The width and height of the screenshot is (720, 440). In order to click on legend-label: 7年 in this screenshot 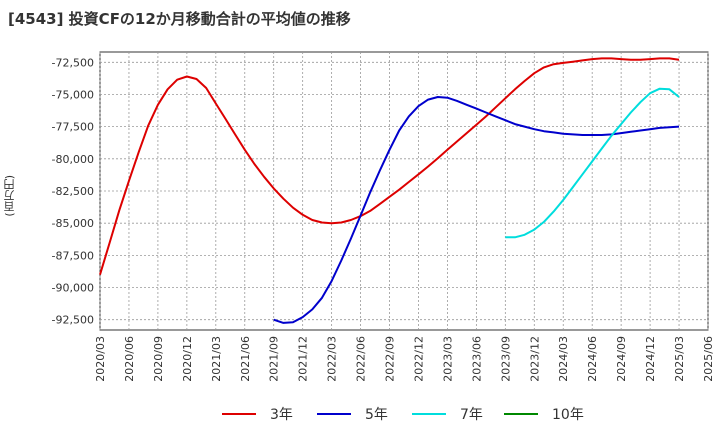, I will do `click(471, 415)`.